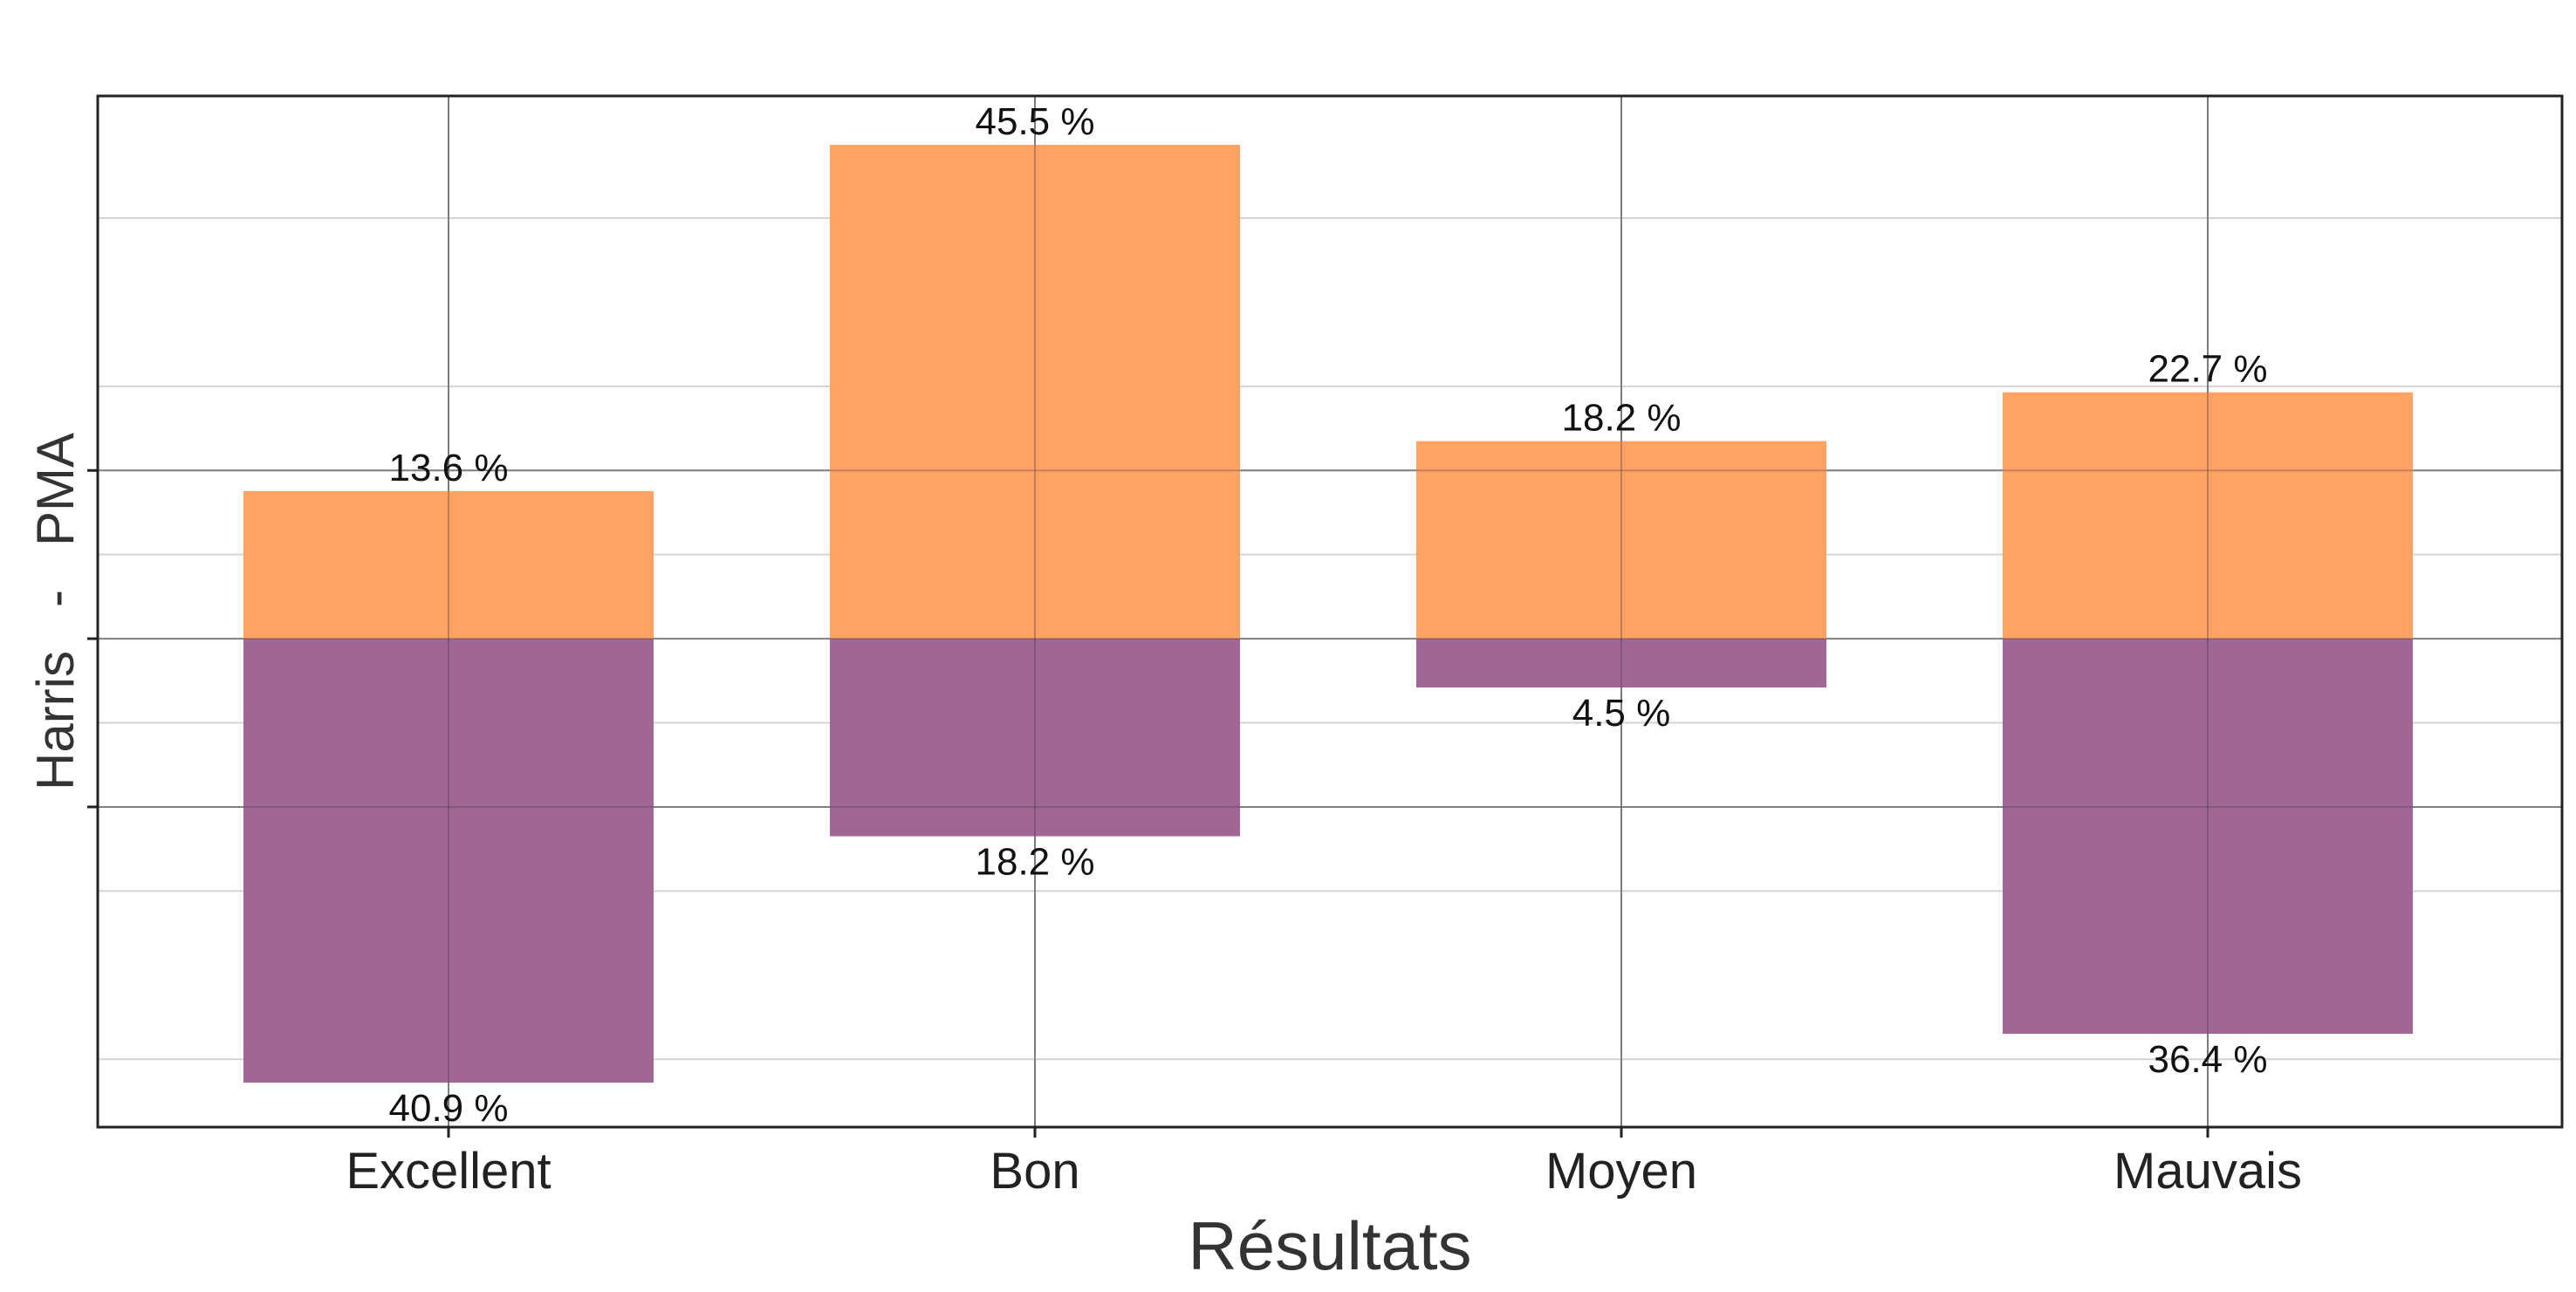  What do you see at coordinates (2208, 1059) in the screenshot?
I see `data-label: 36.4 %` at bounding box center [2208, 1059].